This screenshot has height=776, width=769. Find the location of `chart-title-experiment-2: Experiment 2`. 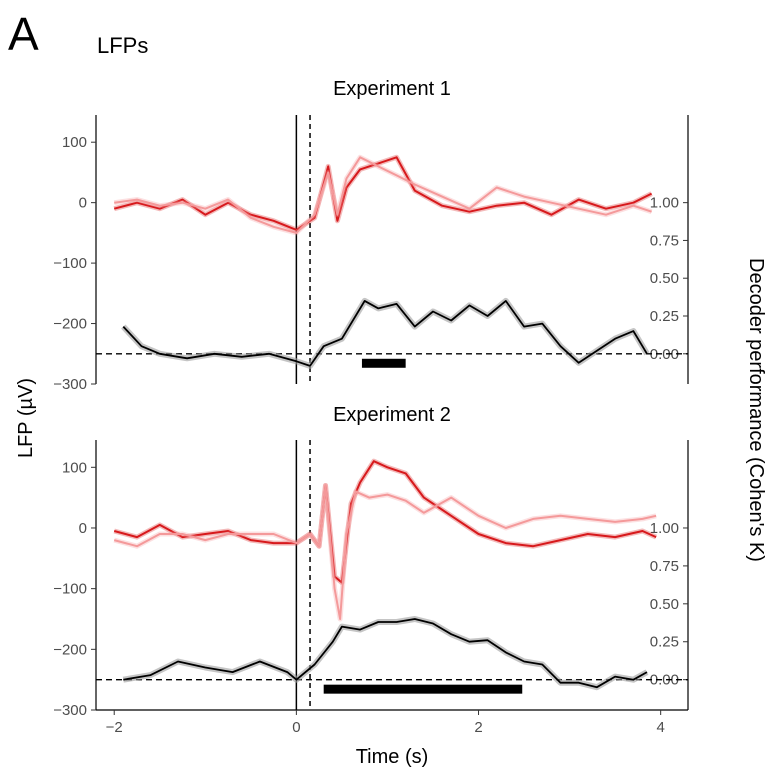

chart-title-experiment-2: Experiment 2 is located at coordinates (392, 415).